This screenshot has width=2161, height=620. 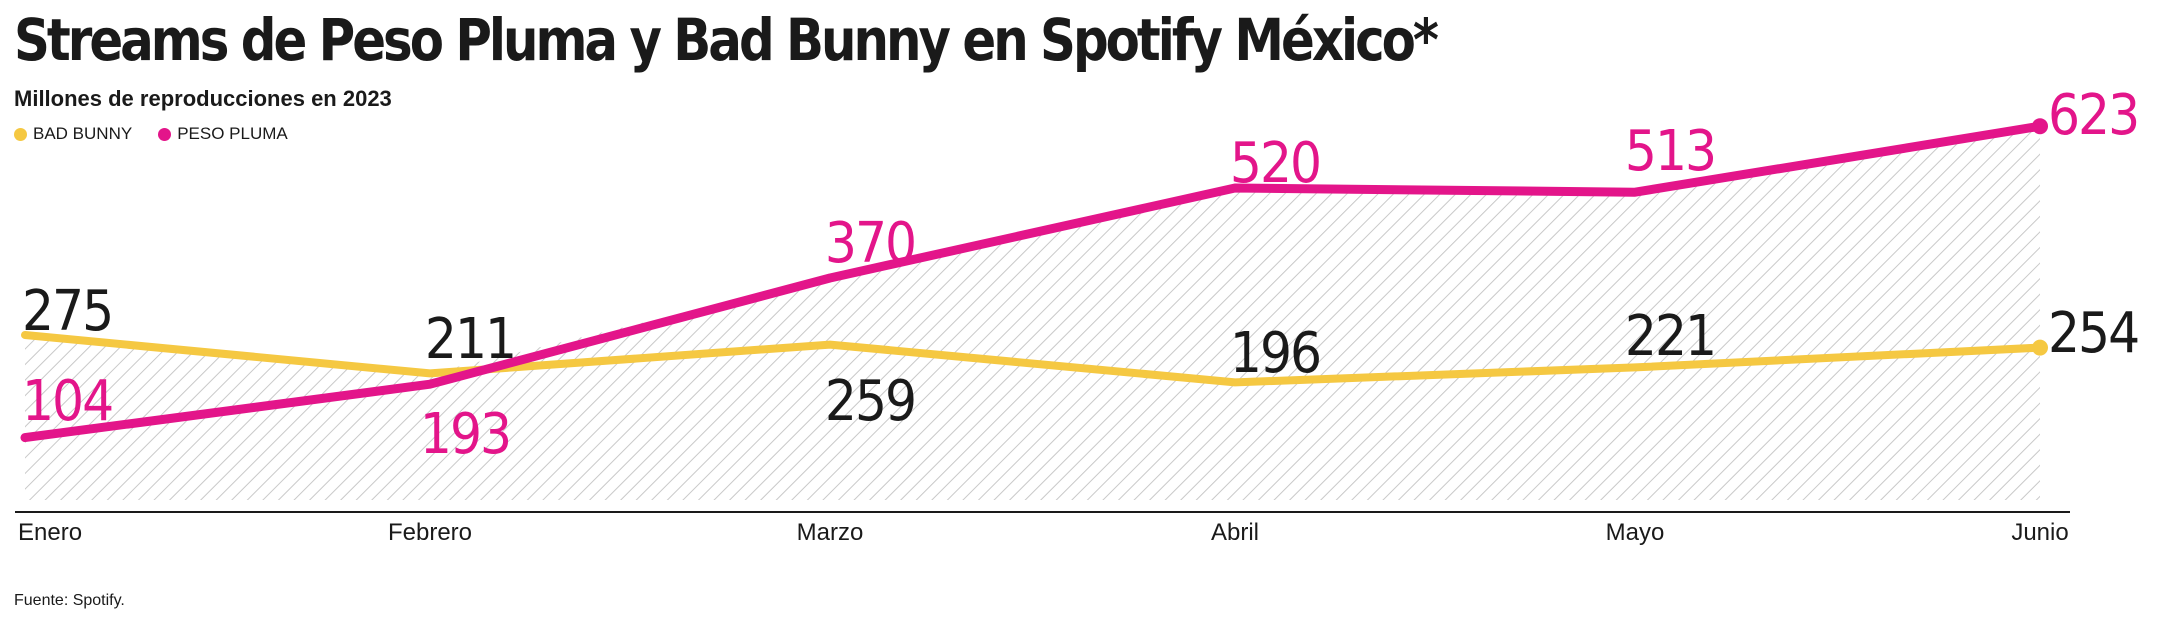 What do you see at coordinates (1670, 336) in the screenshot?
I see `value-label-bad-bunny-mayo: 221` at bounding box center [1670, 336].